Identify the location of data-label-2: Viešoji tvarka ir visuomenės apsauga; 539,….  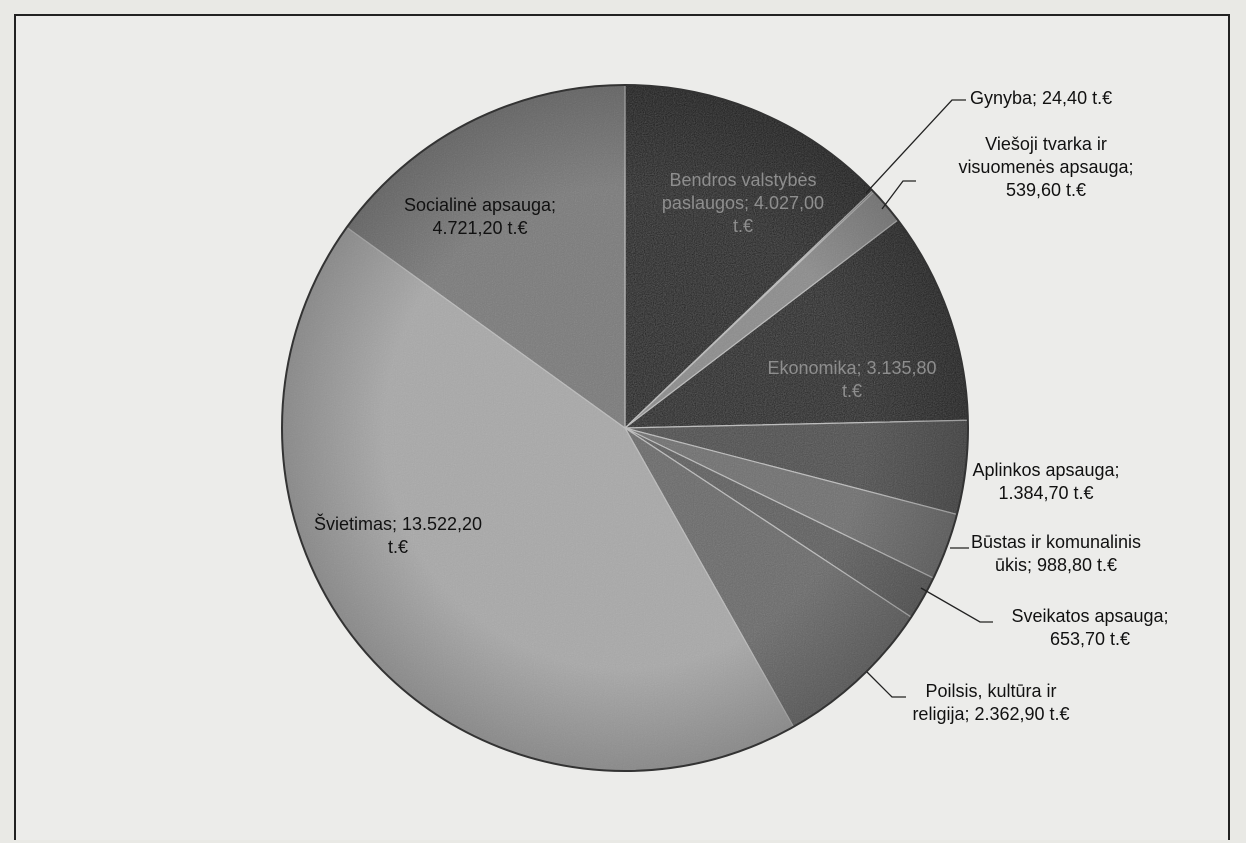
(1045, 167).